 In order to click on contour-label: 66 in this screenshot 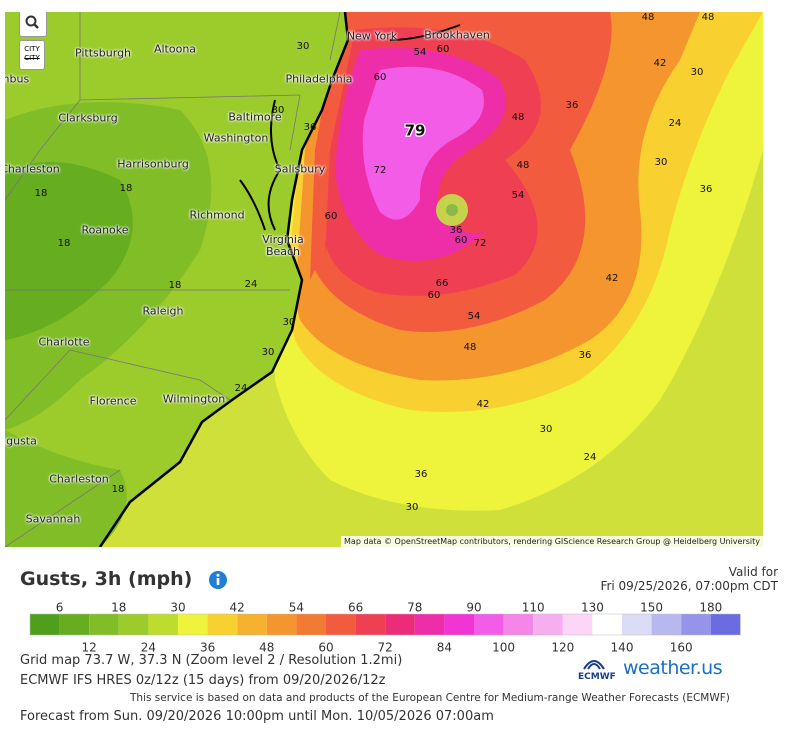, I will do `click(442, 283)`.